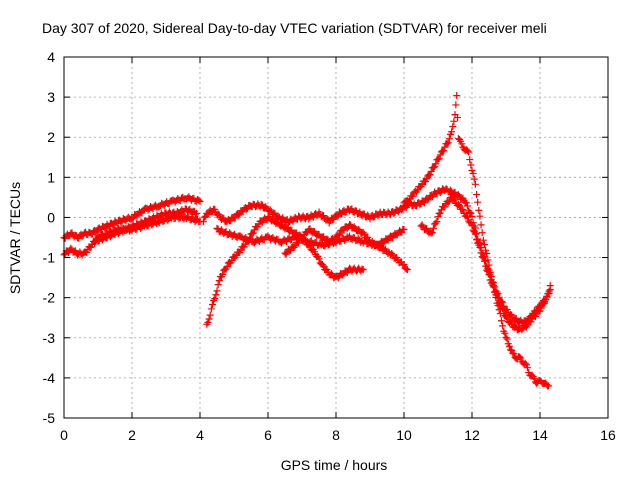 This screenshot has height=480, width=640. I want to click on y-axis-label: SDTVAR / TECUs, so click(15, 238).